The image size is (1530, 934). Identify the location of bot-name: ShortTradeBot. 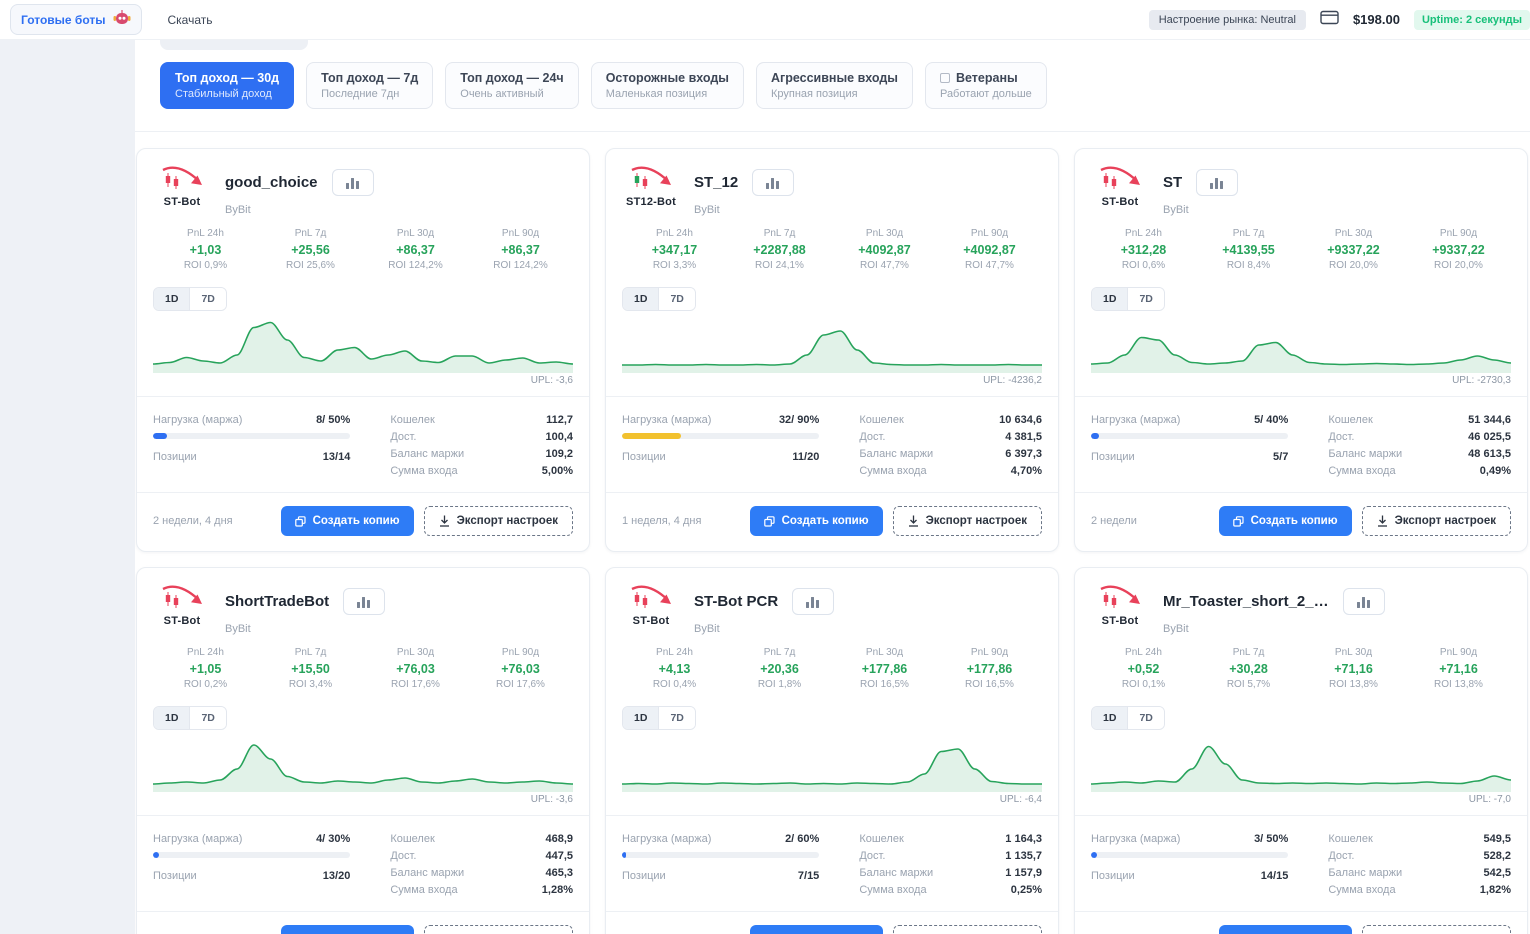
(277, 601).